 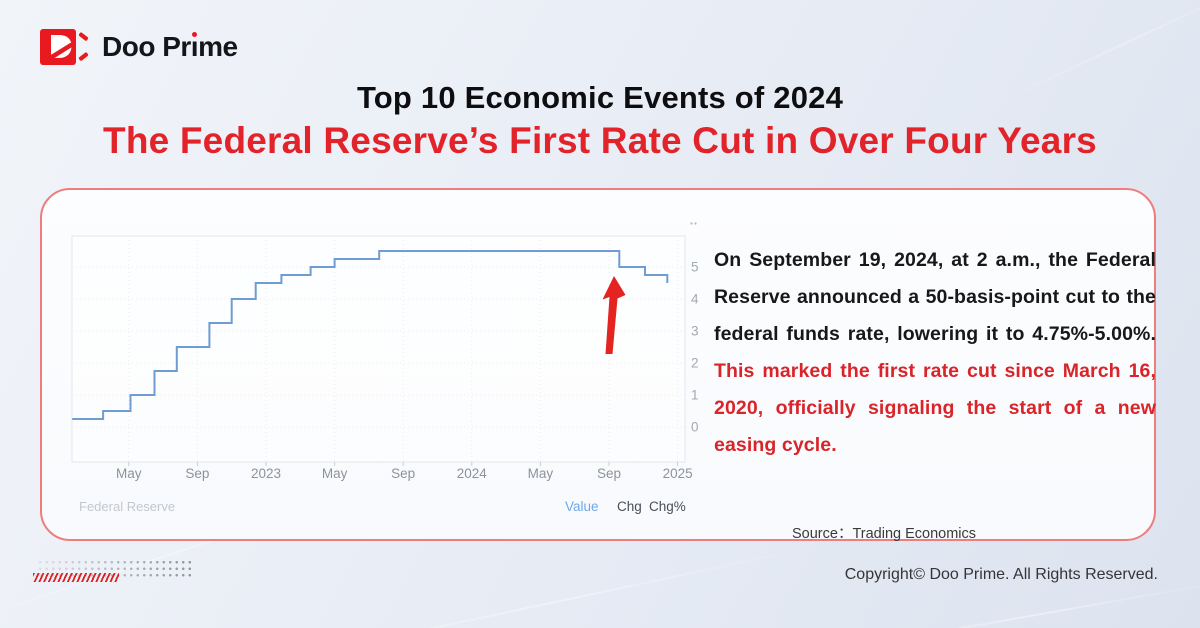 I want to click on logo-i-dot, so click(x=194, y=34).